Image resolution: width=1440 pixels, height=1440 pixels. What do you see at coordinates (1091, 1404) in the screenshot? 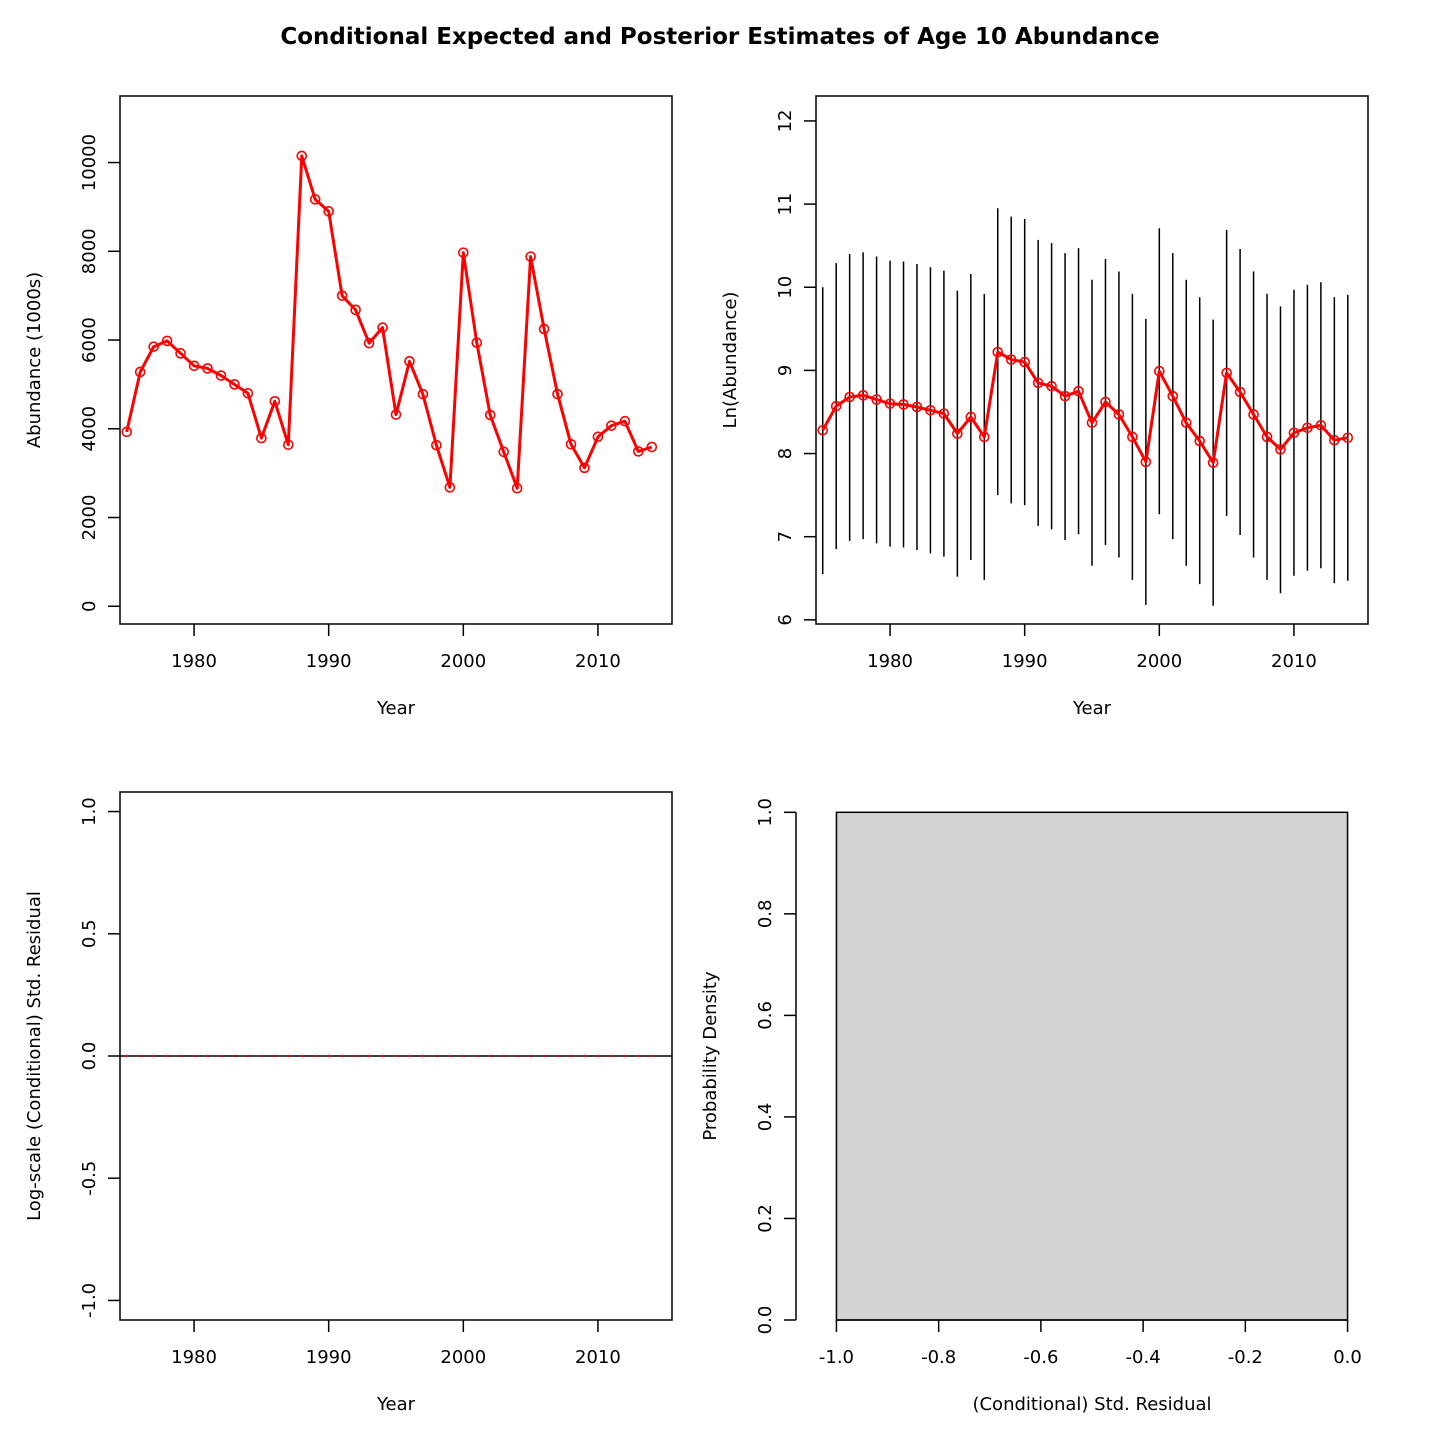
I see `x-axis-title: (Conditional) Std. Residual` at bounding box center [1091, 1404].